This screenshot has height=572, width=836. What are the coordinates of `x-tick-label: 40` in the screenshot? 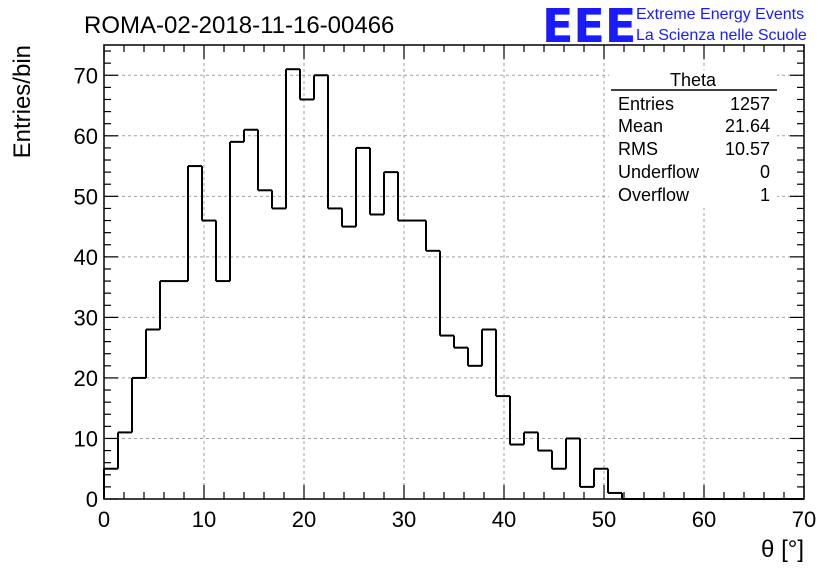 It's located at (504, 519).